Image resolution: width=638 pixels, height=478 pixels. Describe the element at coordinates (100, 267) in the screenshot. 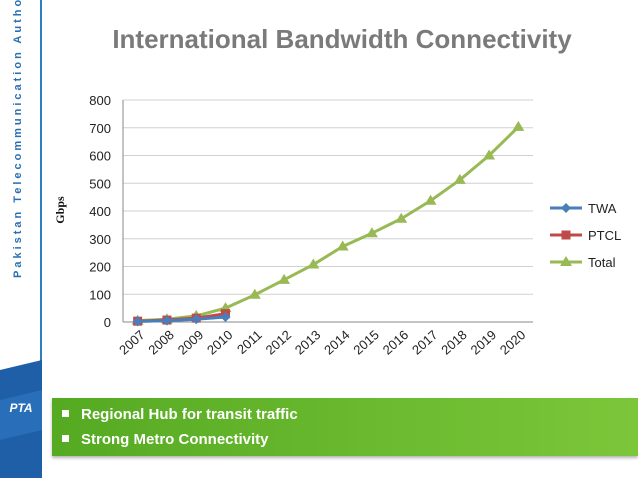

I see `y-tick-label: 200` at that location.